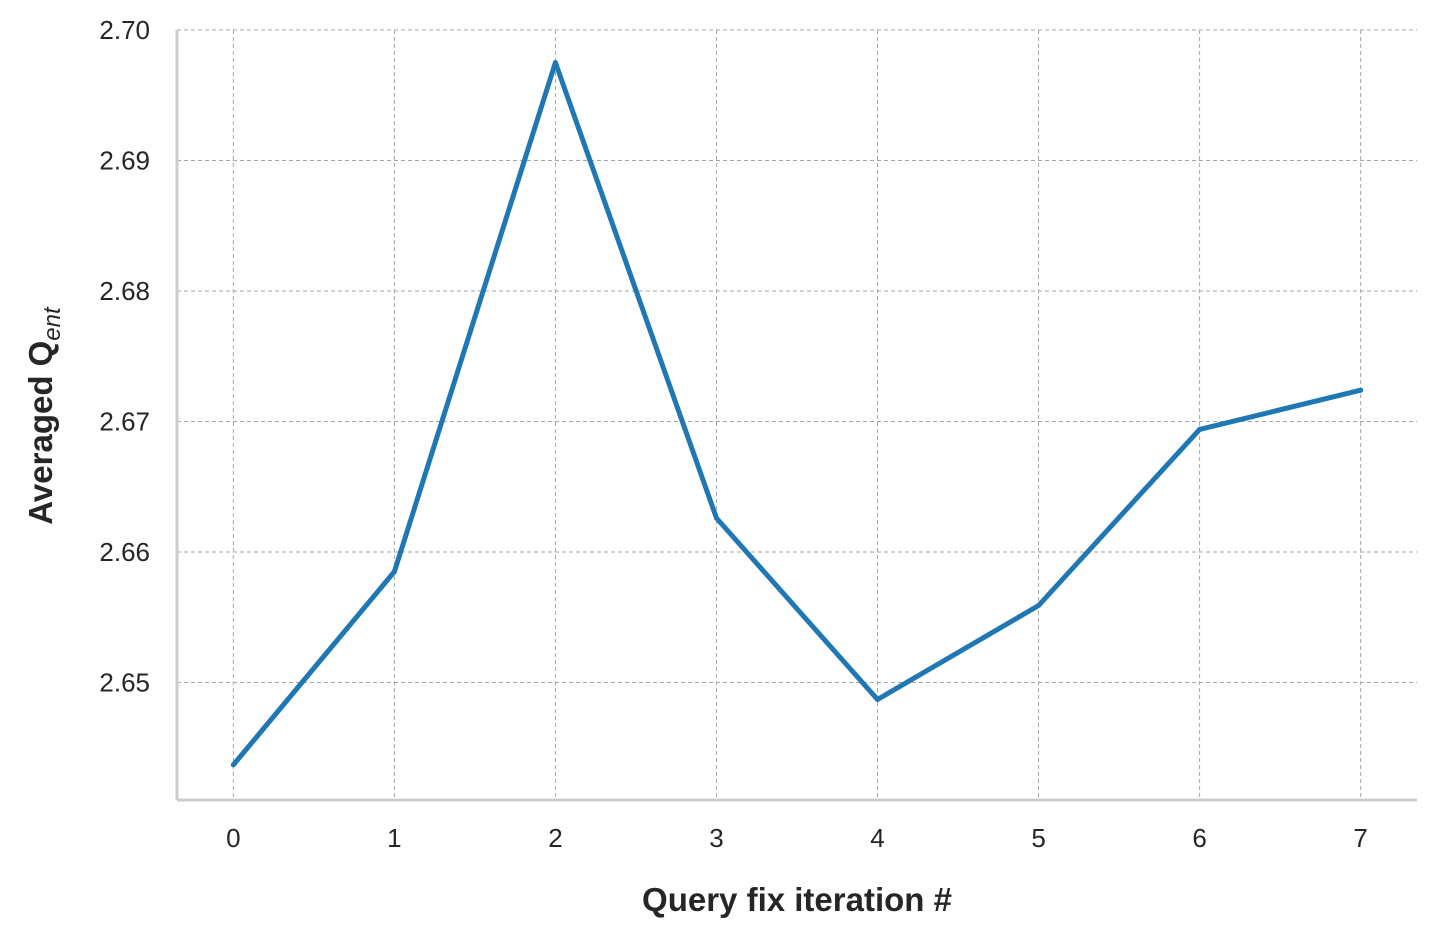 This screenshot has width=1435, height=939. Describe the element at coordinates (124, 683) in the screenshot. I see `y-tick-label: 2.65` at that location.